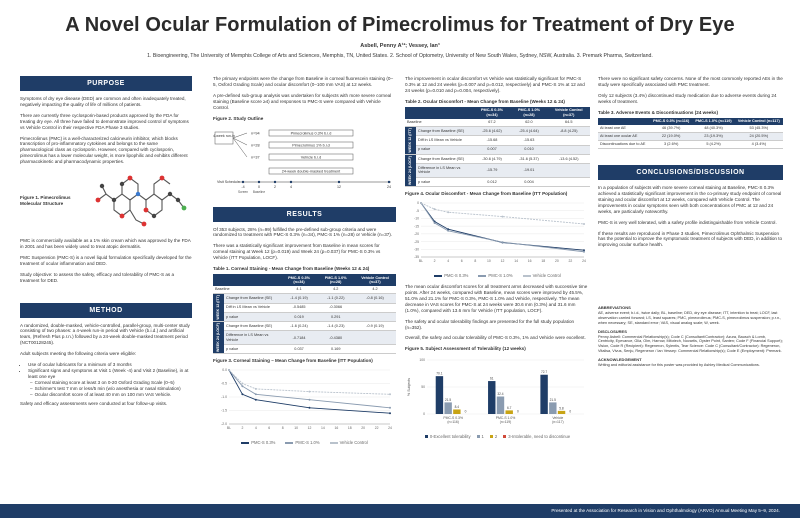 The width and height of the screenshot is (800, 518). I want to click on visit-week: 12, so click(339, 187).